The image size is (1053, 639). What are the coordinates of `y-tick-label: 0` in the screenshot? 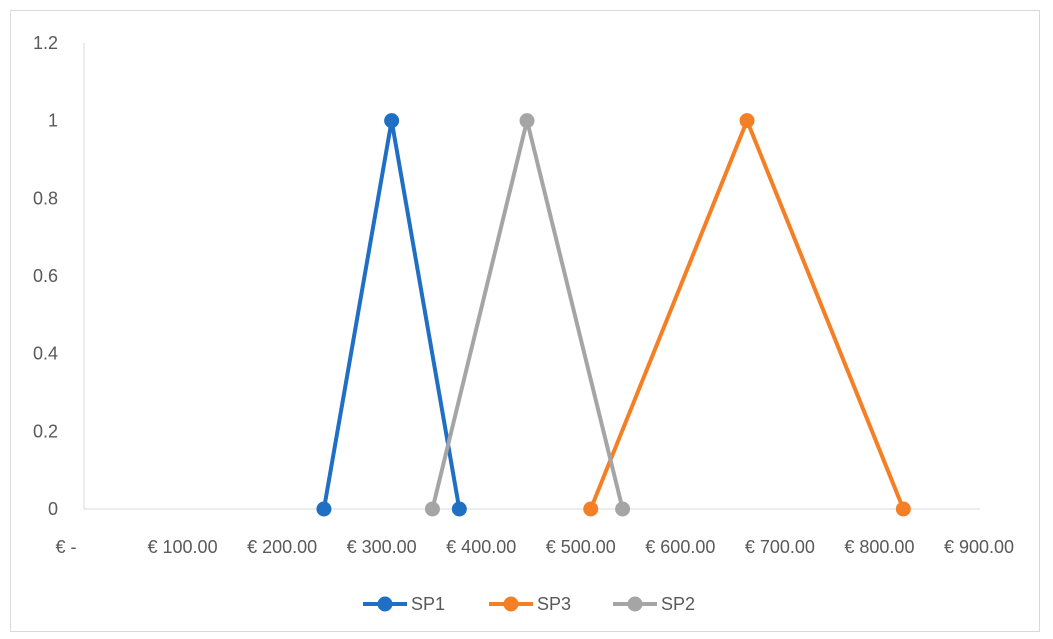 It's located at (53, 509).